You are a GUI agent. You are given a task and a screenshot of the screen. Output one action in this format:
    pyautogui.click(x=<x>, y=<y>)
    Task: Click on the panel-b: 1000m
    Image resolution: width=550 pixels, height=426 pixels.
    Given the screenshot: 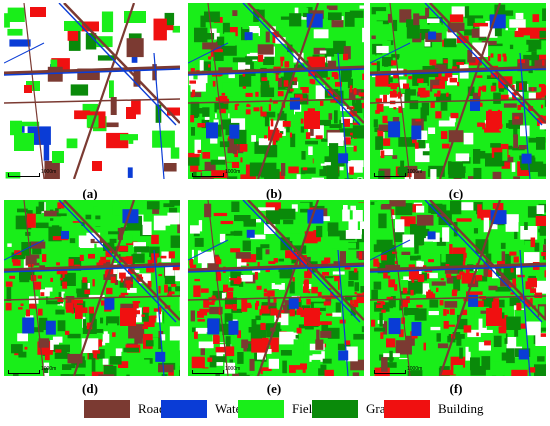 What is the action you would take?
    pyautogui.click(x=276, y=91)
    